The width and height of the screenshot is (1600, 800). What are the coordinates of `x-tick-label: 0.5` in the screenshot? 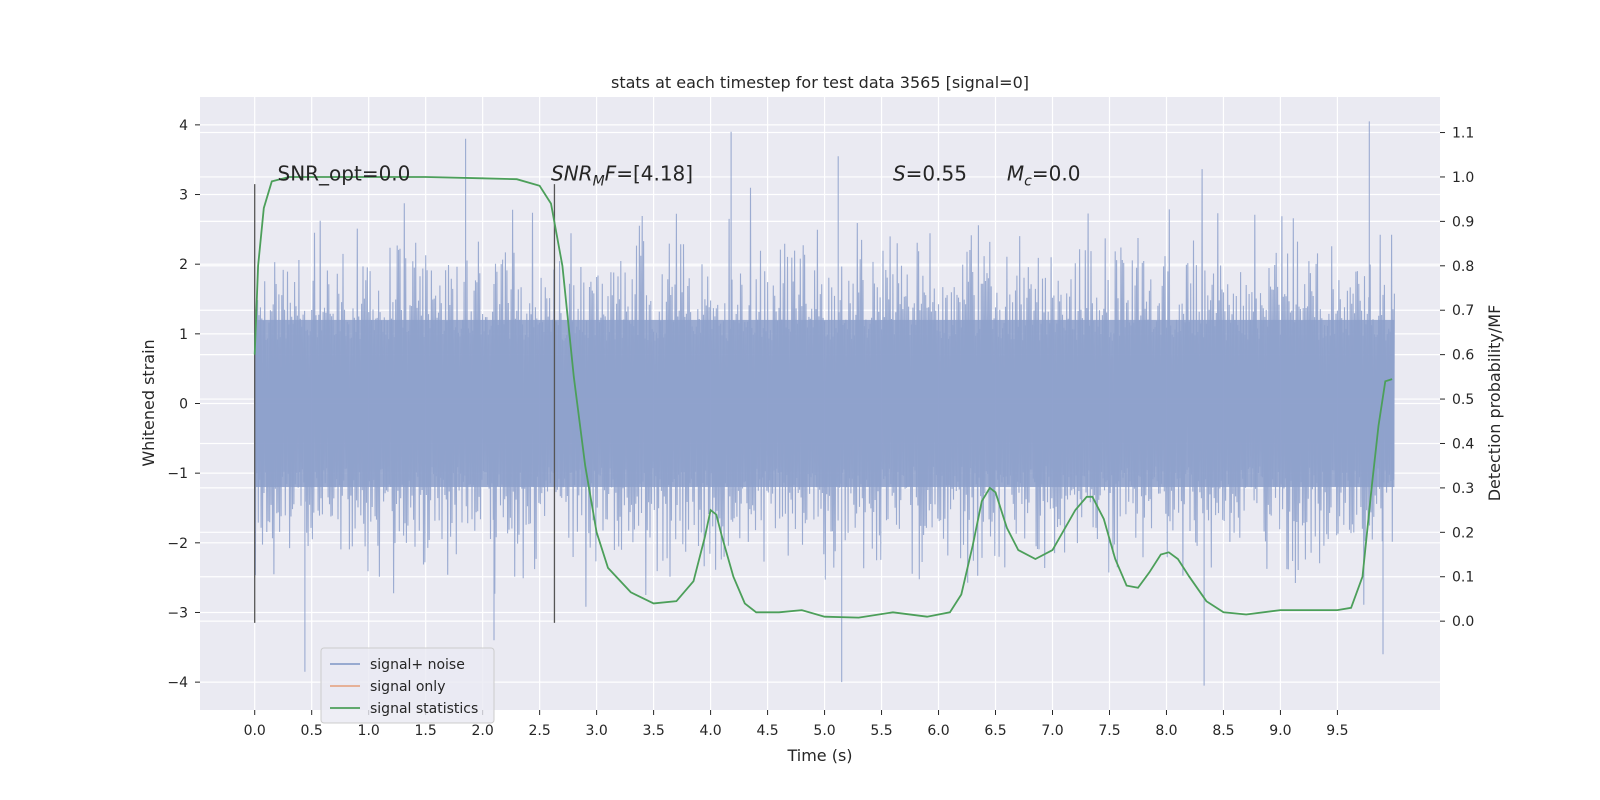 It's located at (312, 731).